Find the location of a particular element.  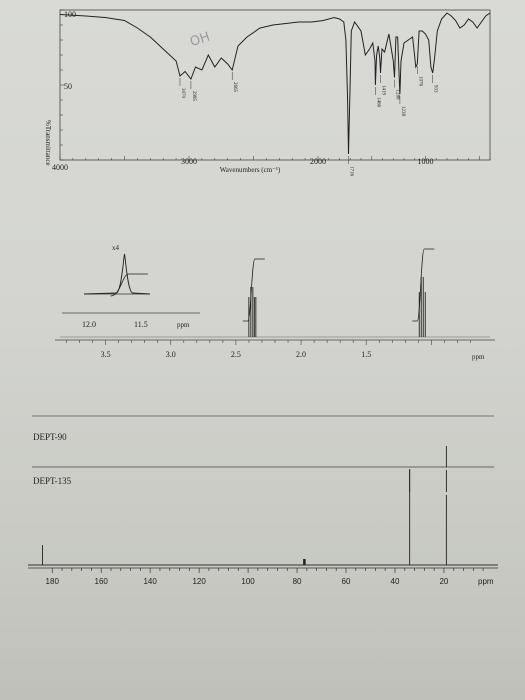

dept-135-peaks is located at coordinates (428, 481).